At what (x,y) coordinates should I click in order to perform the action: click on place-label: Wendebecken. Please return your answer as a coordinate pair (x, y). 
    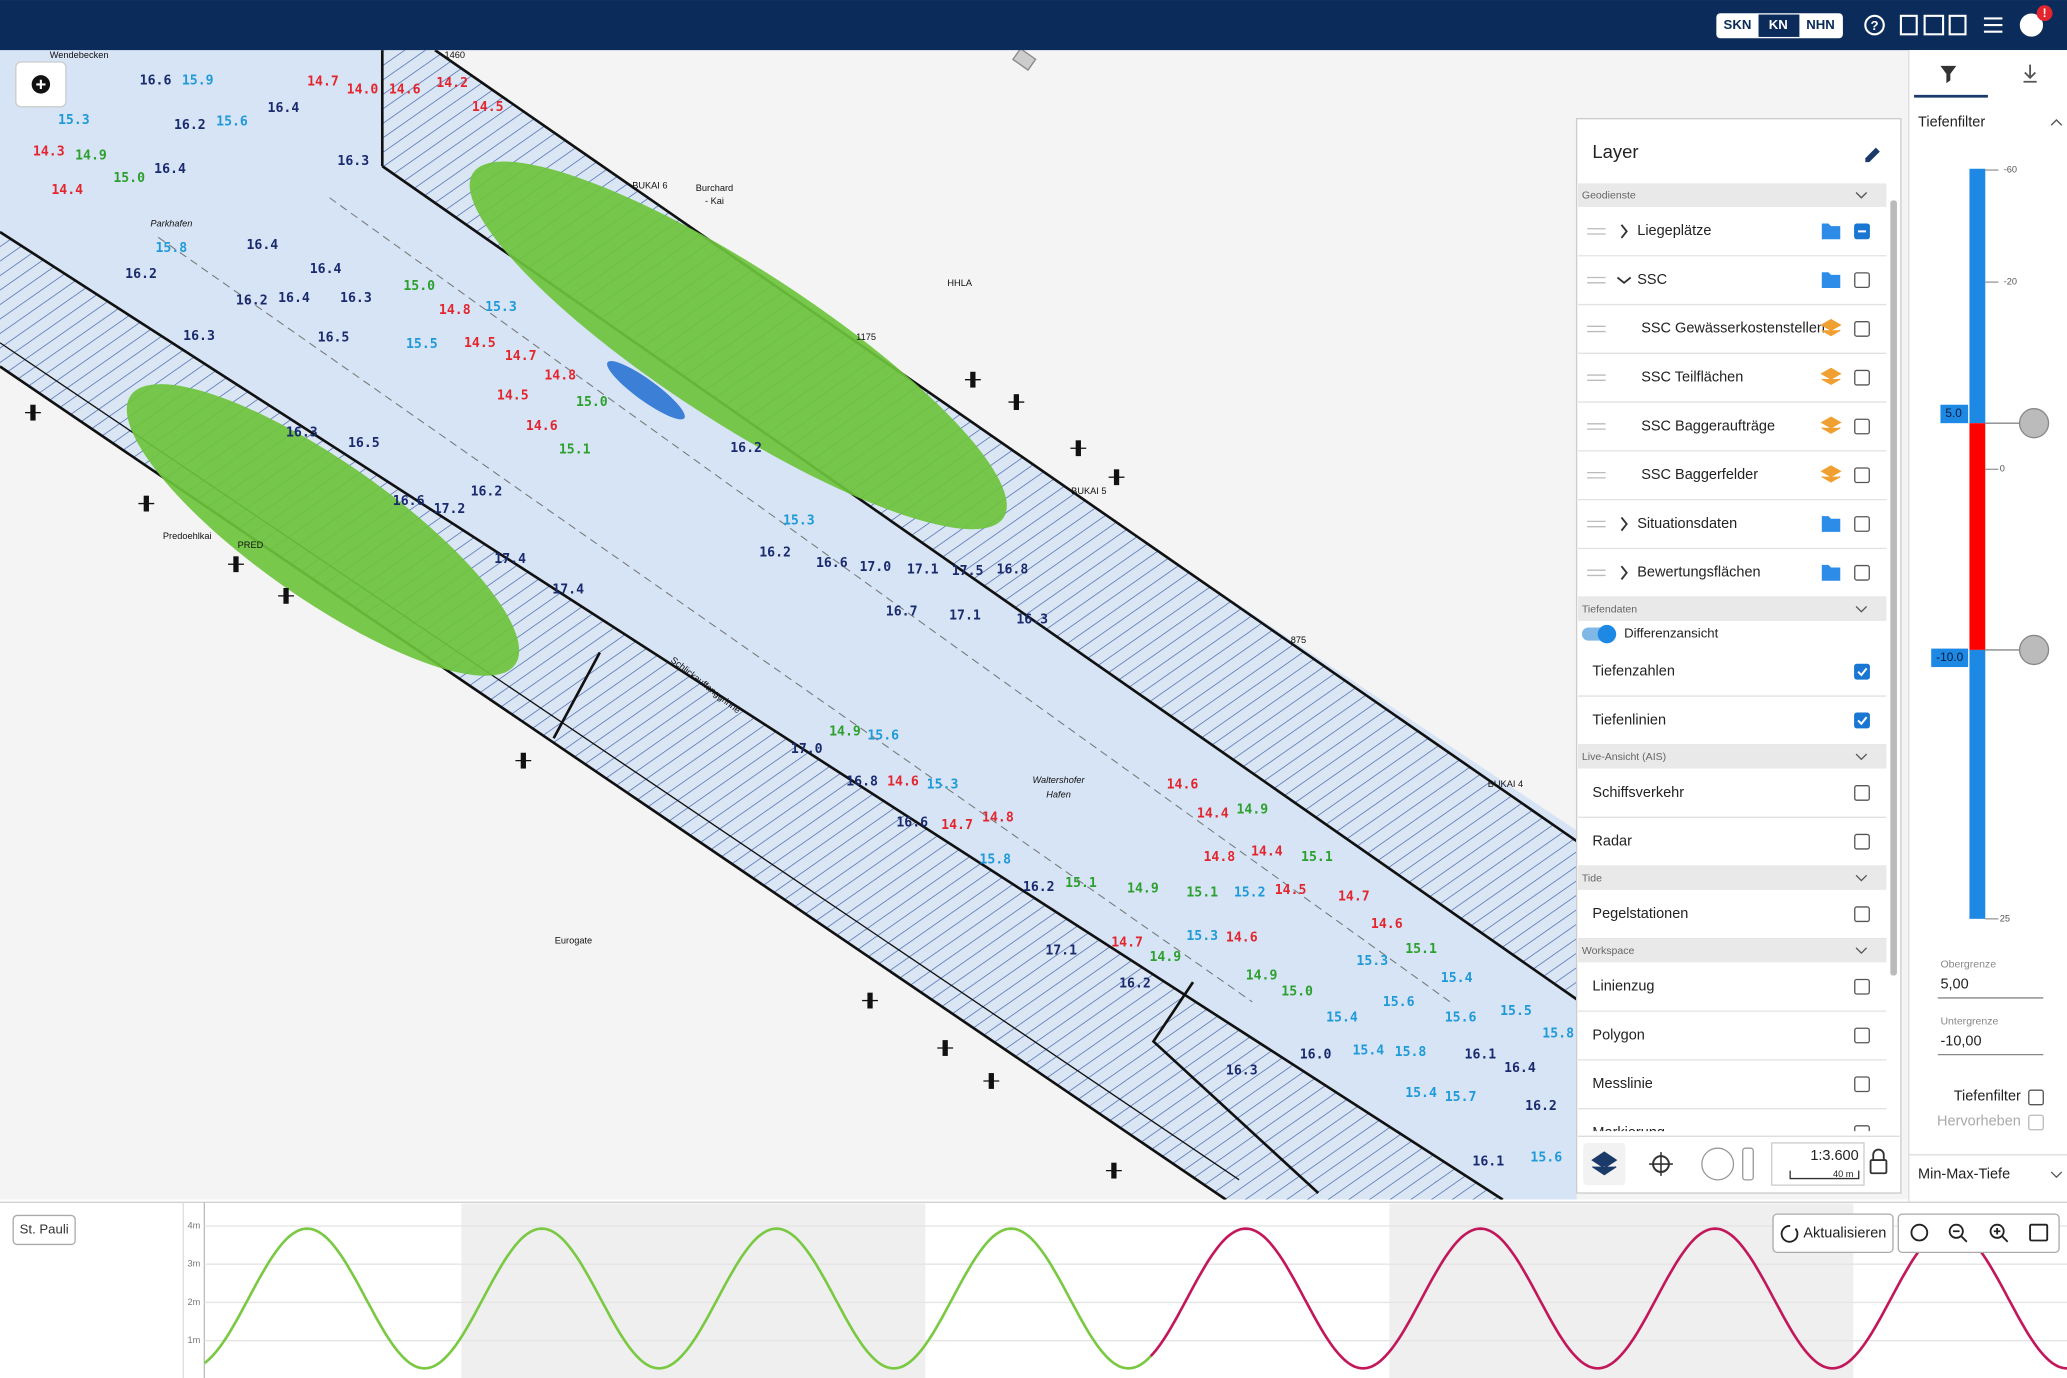
    Looking at the image, I should click on (79, 55).